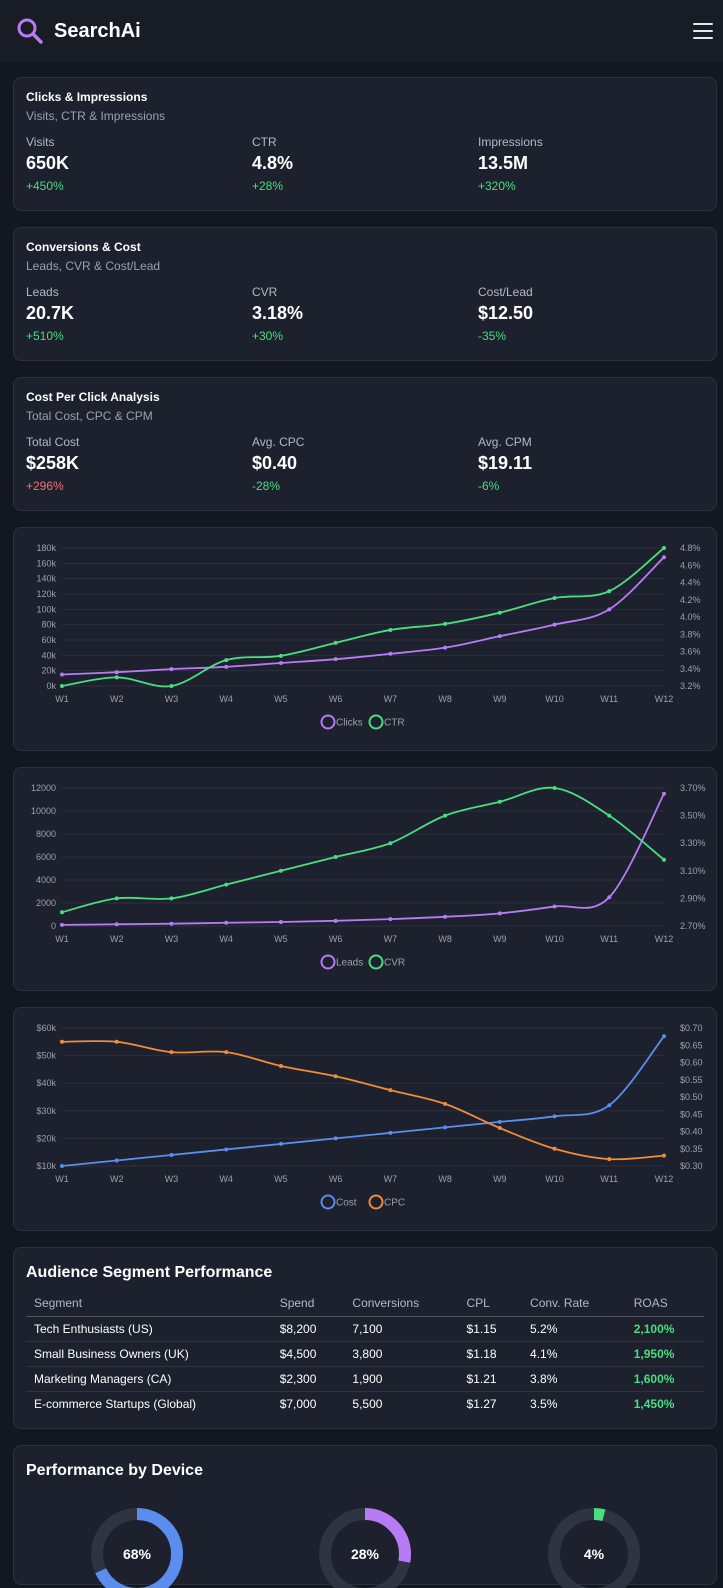  Describe the element at coordinates (394, 723) in the screenshot. I see `legend-label-ctr: CTR` at that location.